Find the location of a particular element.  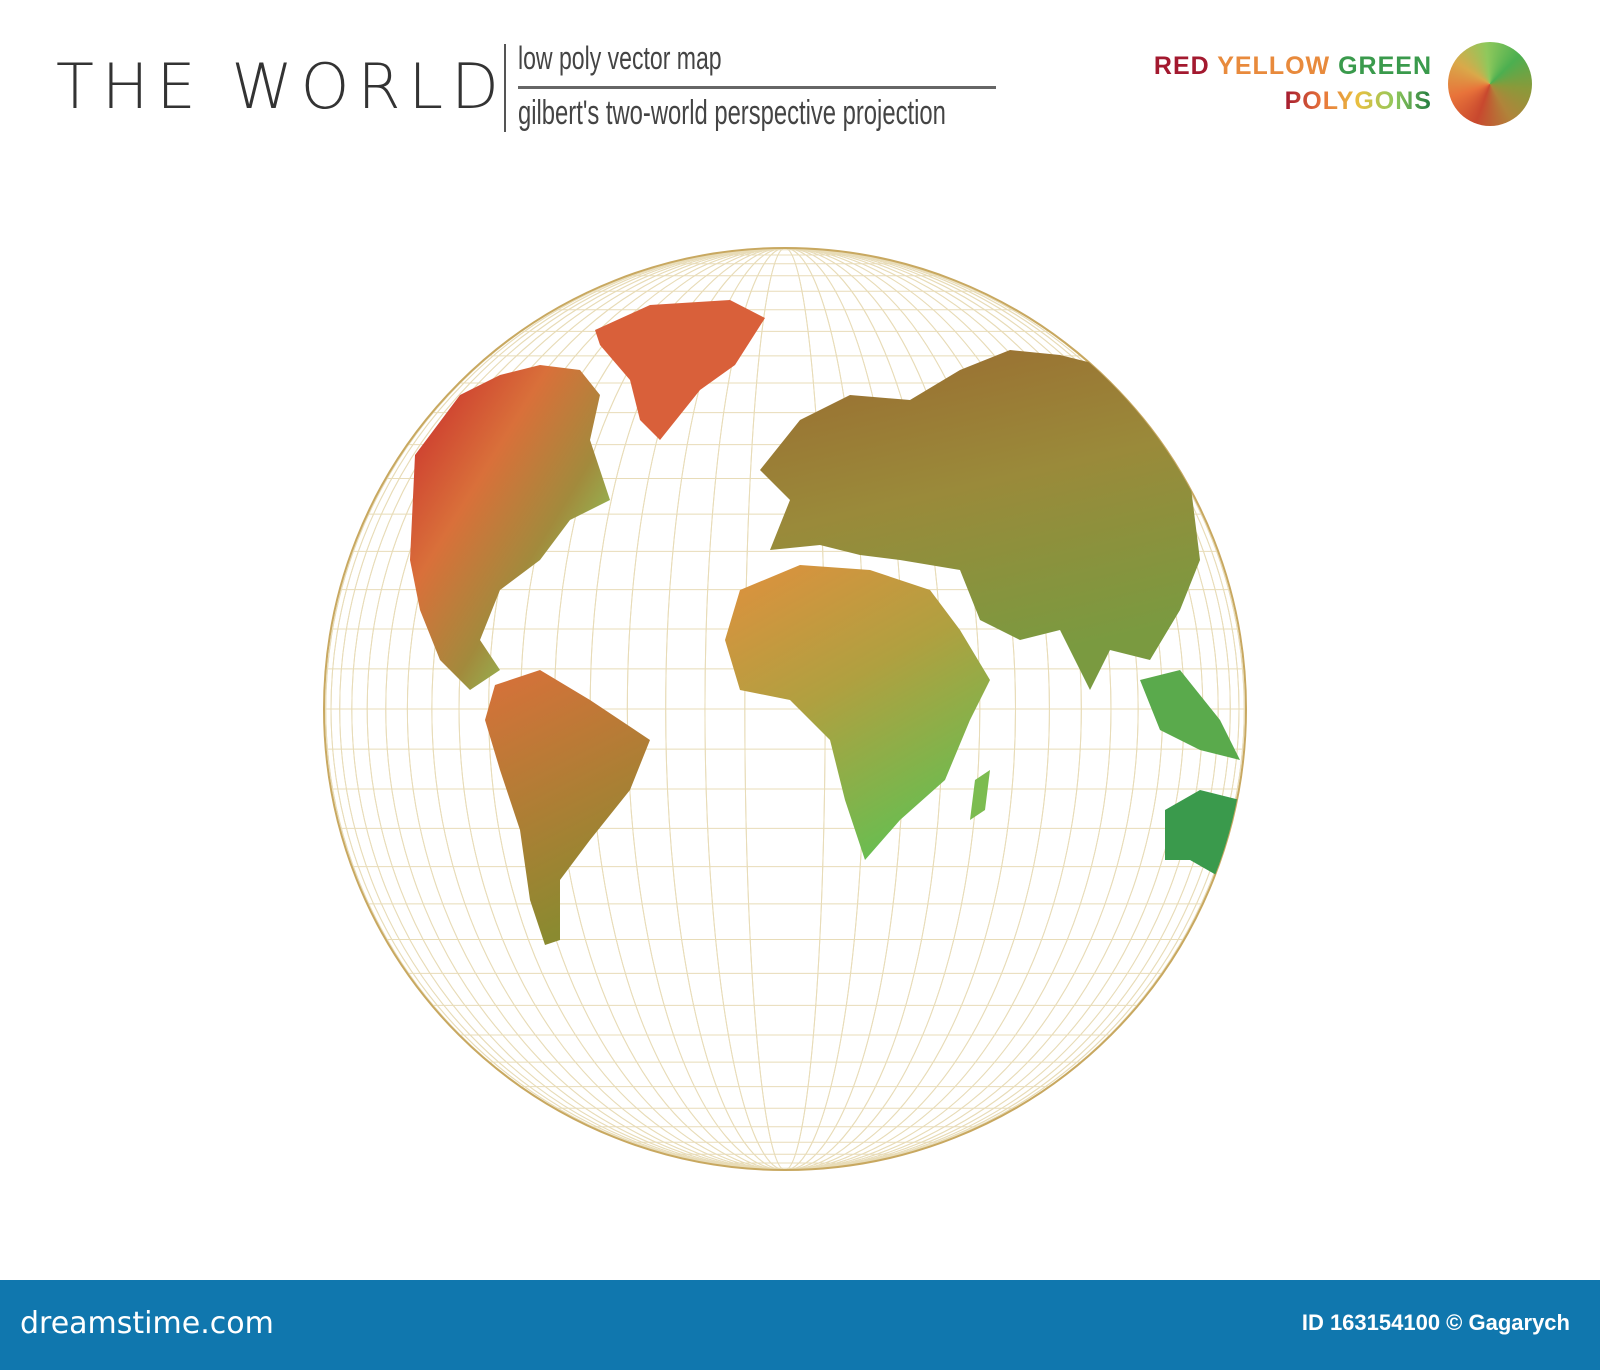

continent-greenland is located at coordinates (680, 370).